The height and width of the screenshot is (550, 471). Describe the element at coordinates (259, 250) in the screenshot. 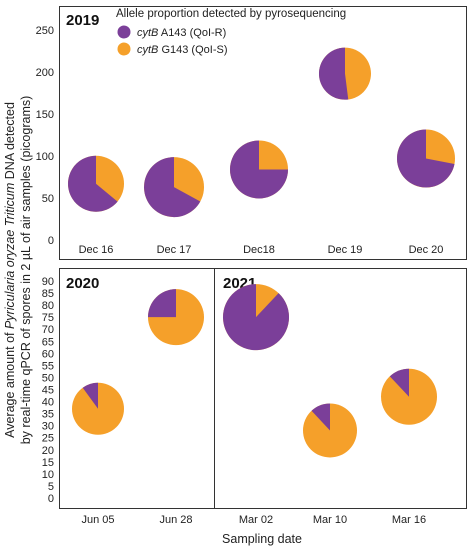

I see `x-tick-label-2019-2: Dec18` at that location.